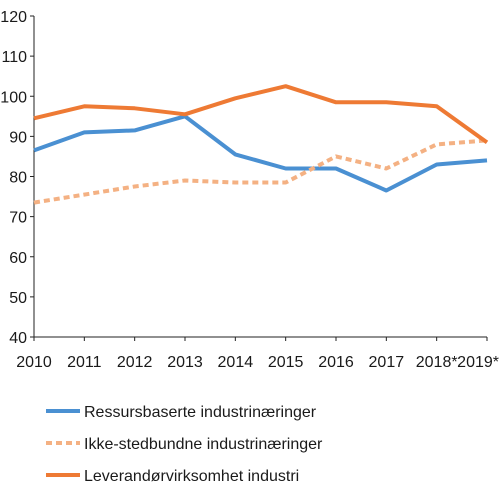 The height and width of the screenshot is (495, 500). What do you see at coordinates (437, 362) in the screenshot?
I see `x-tick-label: 2018*` at bounding box center [437, 362].